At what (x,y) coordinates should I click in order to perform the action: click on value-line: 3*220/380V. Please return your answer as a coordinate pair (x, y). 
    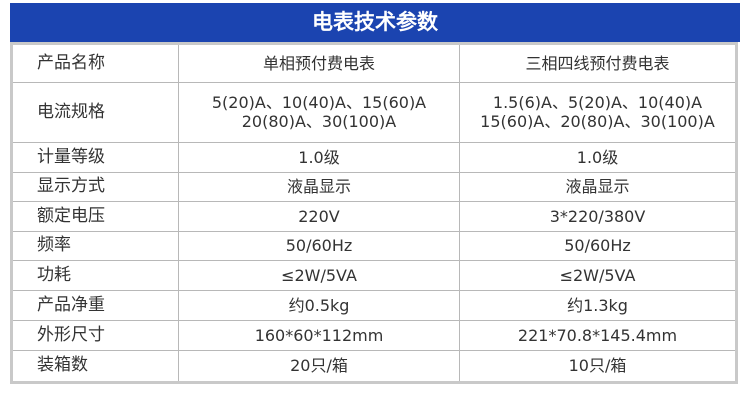
    Looking at the image, I should click on (597, 216).